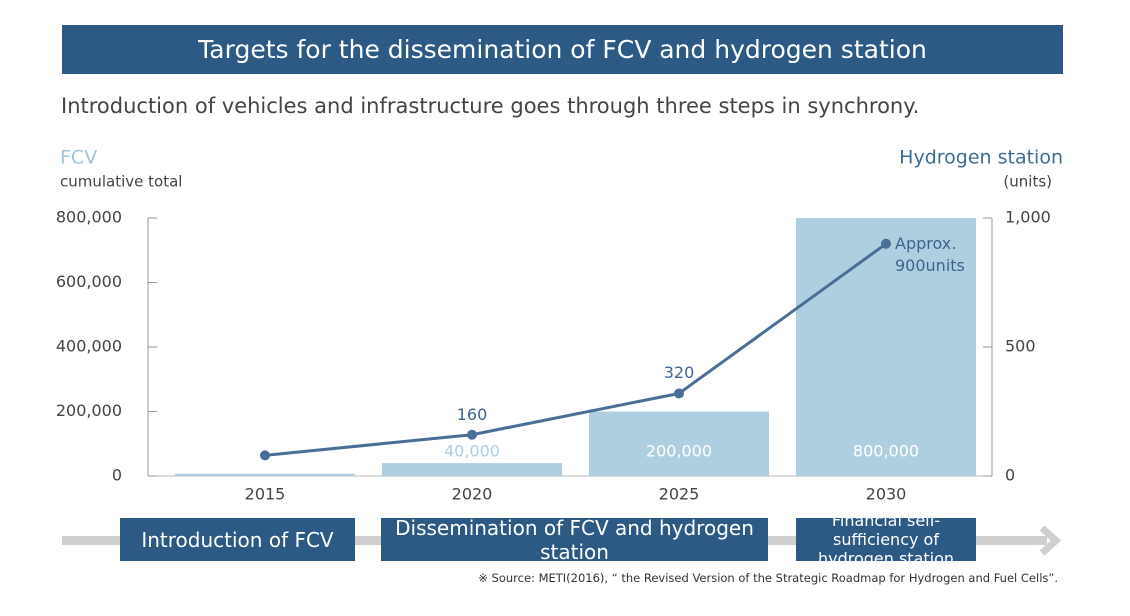 The height and width of the screenshot is (616, 1130). What do you see at coordinates (981, 158) in the screenshot?
I see `y2-axis-title: Hydrogen station` at bounding box center [981, 158].